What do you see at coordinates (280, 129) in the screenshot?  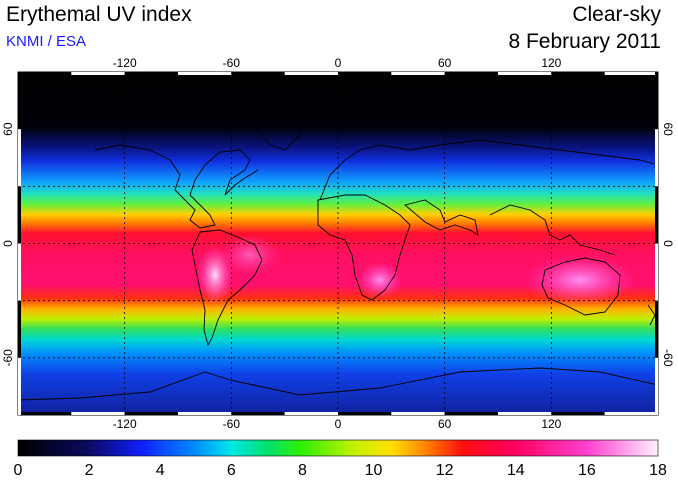 I see `coast-greenland` at bounding box center [280, 129].